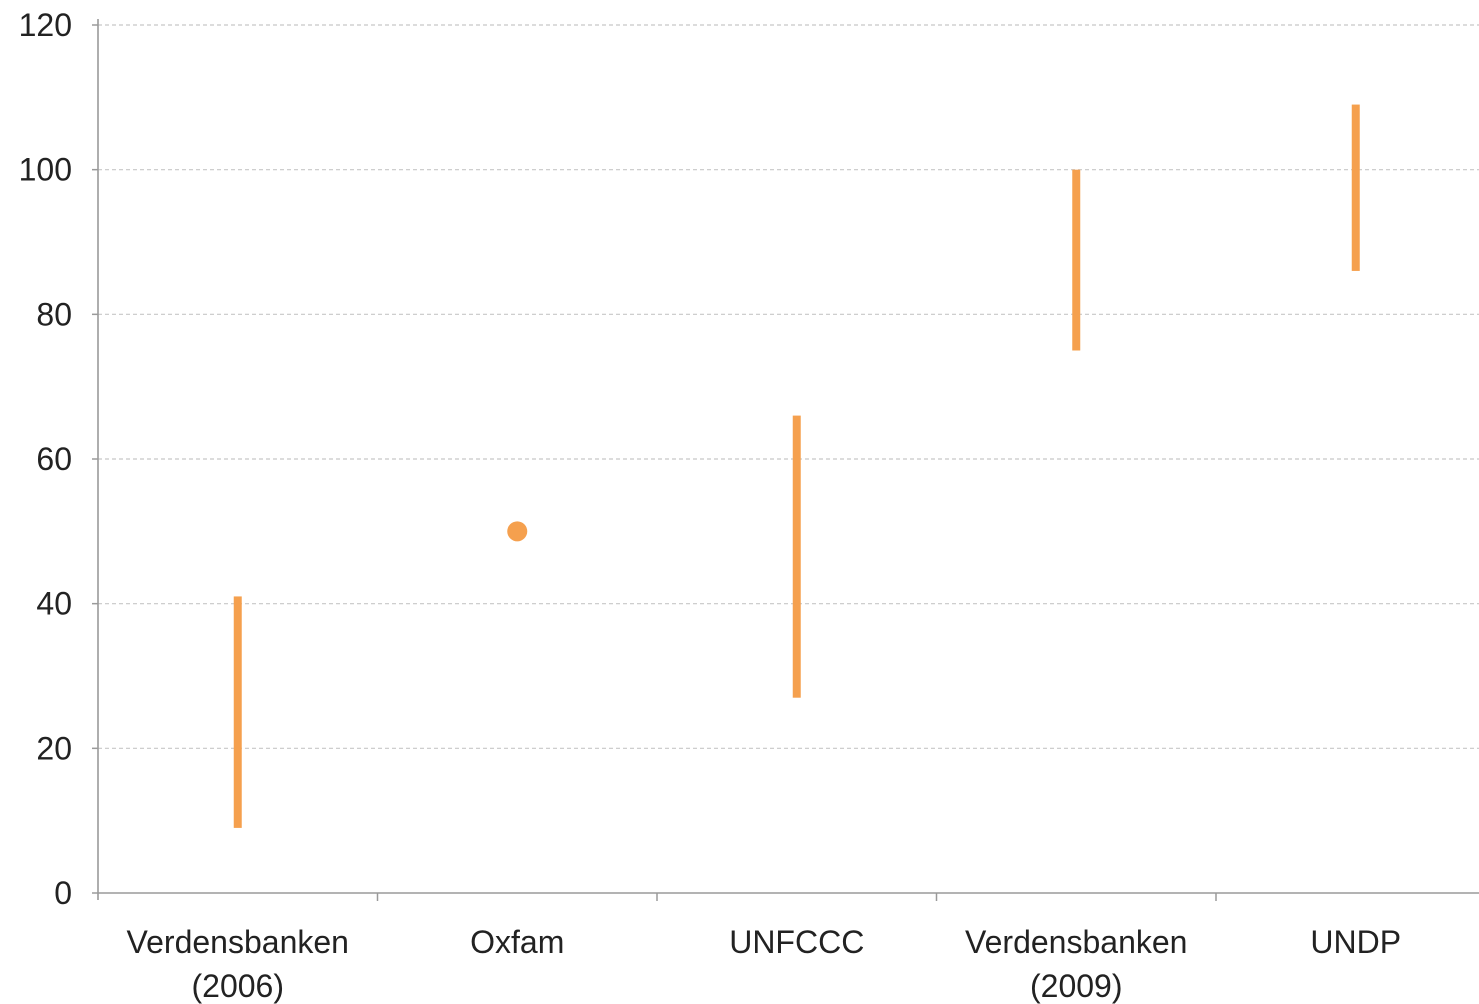  What do you see at coordinates (45, 170) in the screenshot?
I see `y-tick-label: 100` at bounding box center [45, 170].